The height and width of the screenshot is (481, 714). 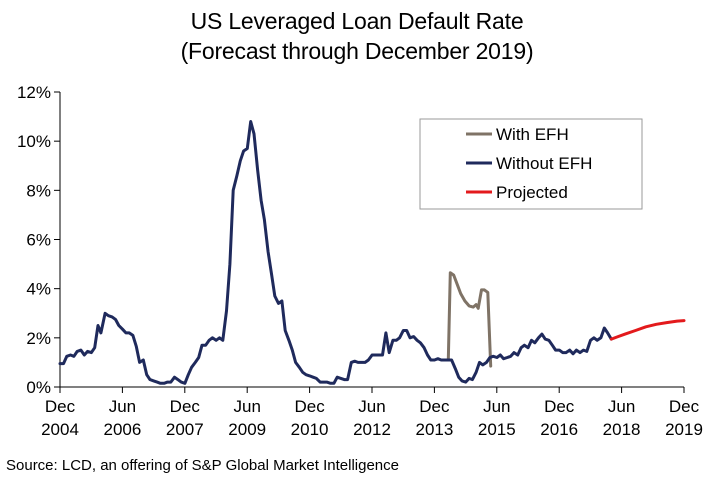 I want to click on x-tick-label: 2009, so click(x=247, y=429).